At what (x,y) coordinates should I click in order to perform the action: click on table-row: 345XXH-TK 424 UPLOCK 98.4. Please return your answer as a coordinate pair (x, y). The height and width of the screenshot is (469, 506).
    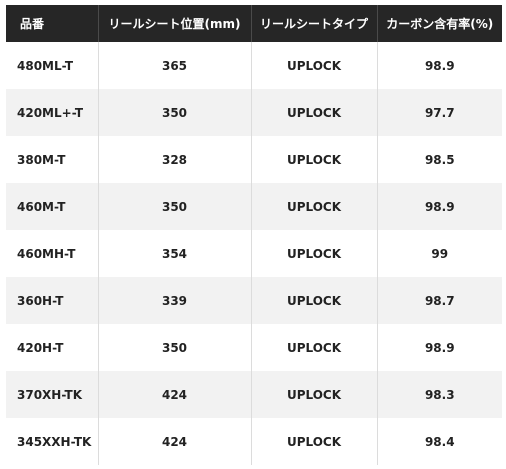
    Looking at the image, I should click on (254, 441).